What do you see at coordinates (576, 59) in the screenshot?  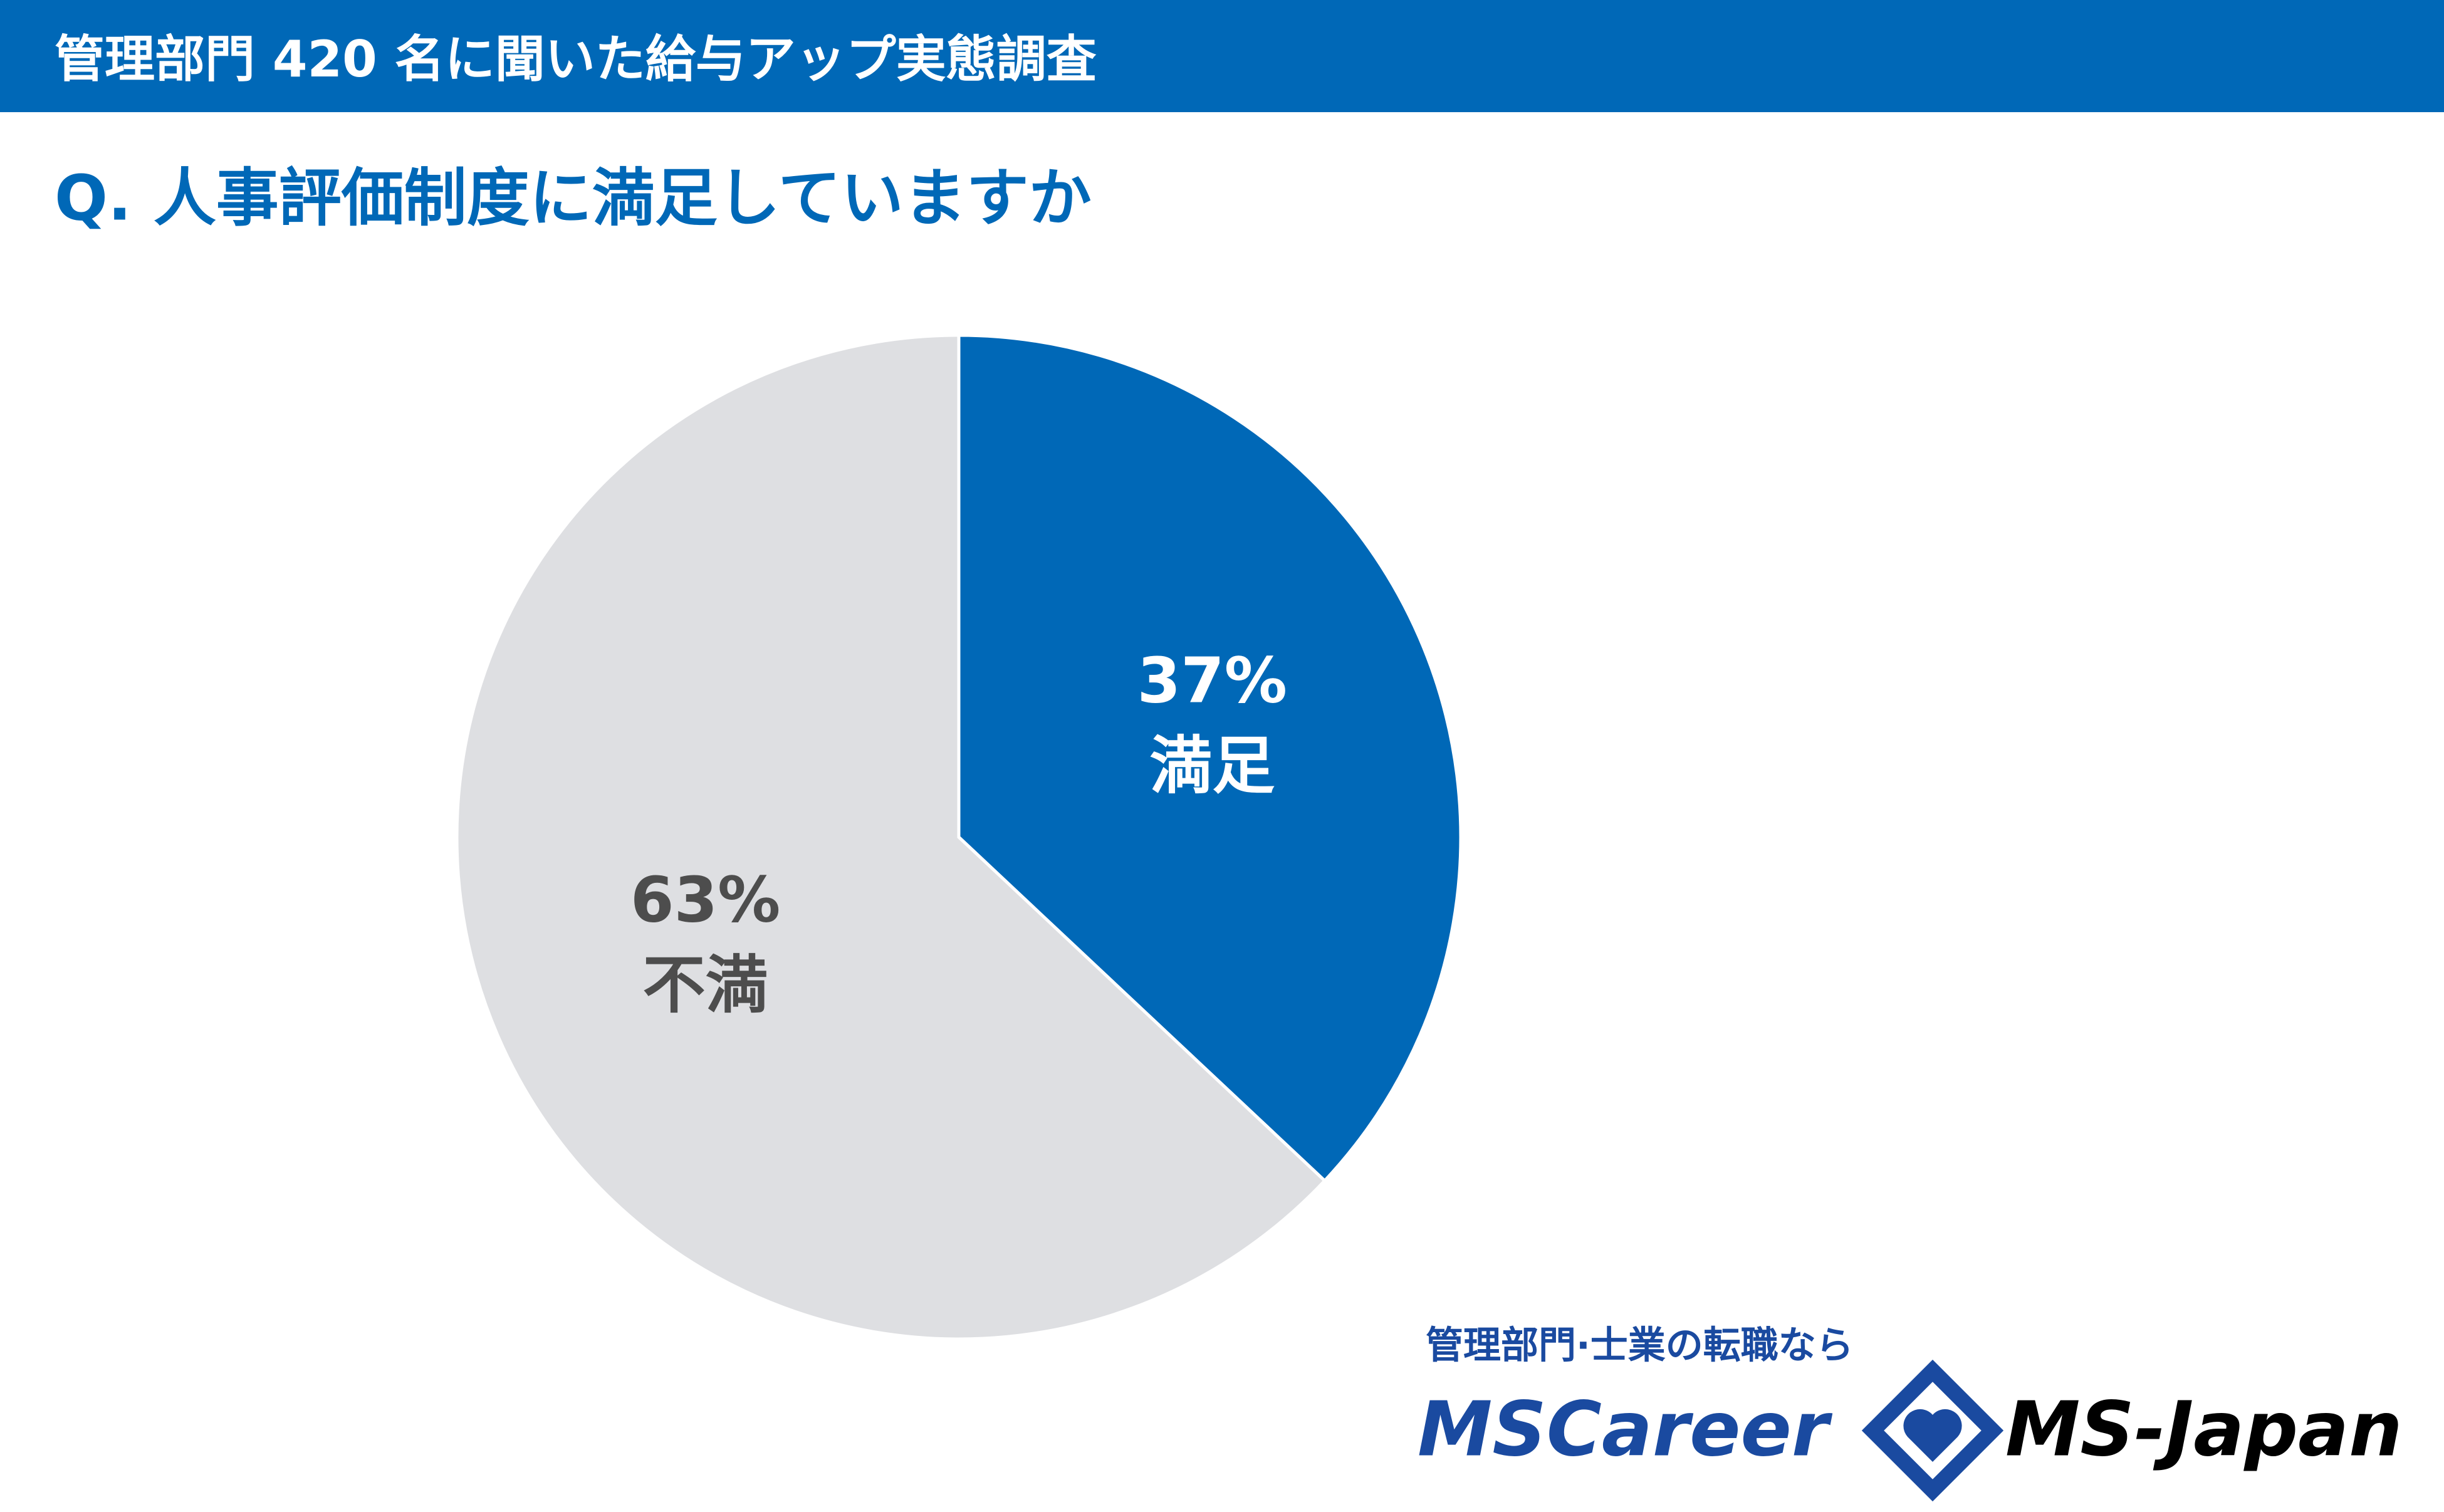 I see `chart-title: 管理部門 420 名に聞いた給与アップ実態調査` at bounding box center [576, 59].